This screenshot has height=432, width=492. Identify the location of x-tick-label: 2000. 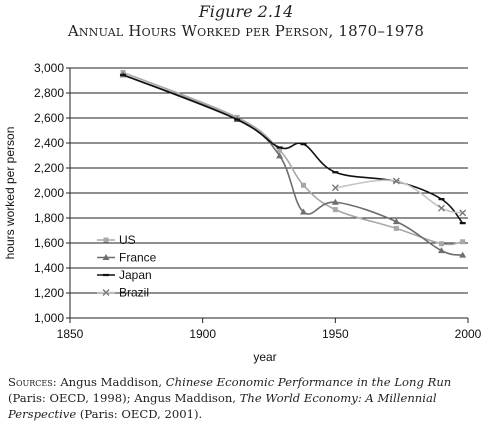
(468, 334).